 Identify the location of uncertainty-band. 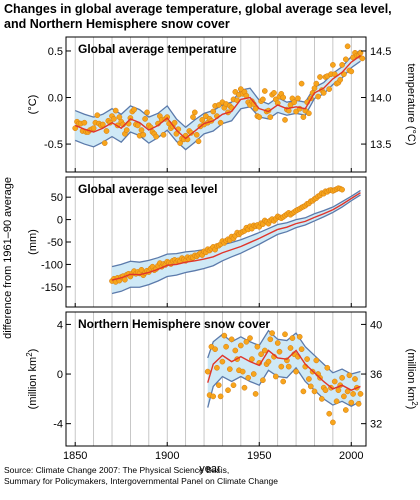
(218, 100).